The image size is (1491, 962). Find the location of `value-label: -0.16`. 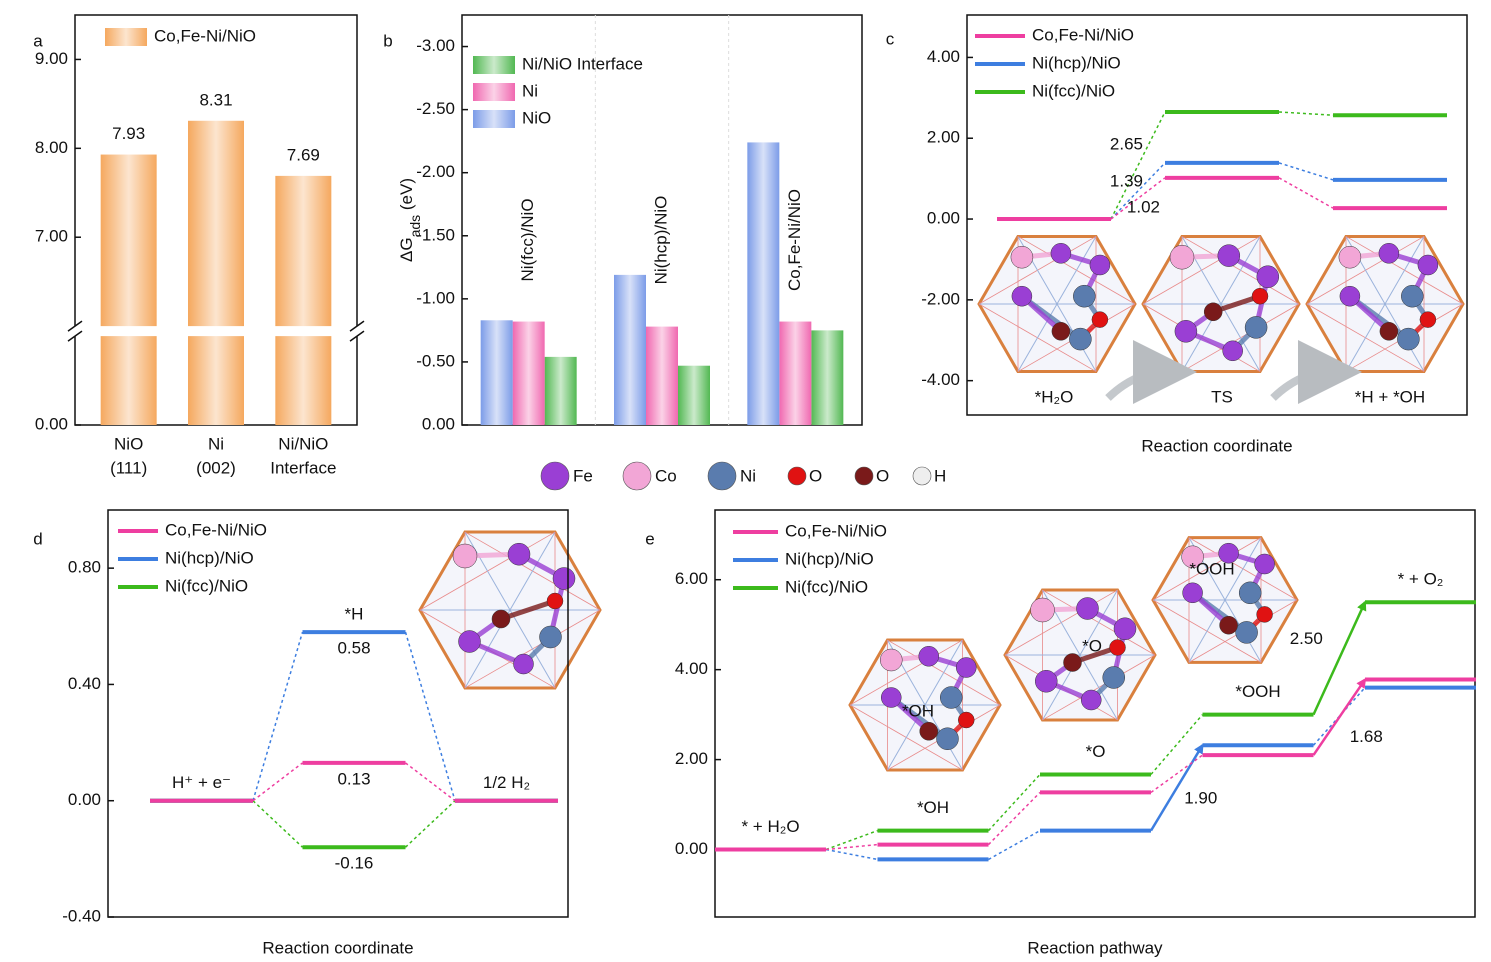

value-label: -0.16 is located at coordinates (354, 863).